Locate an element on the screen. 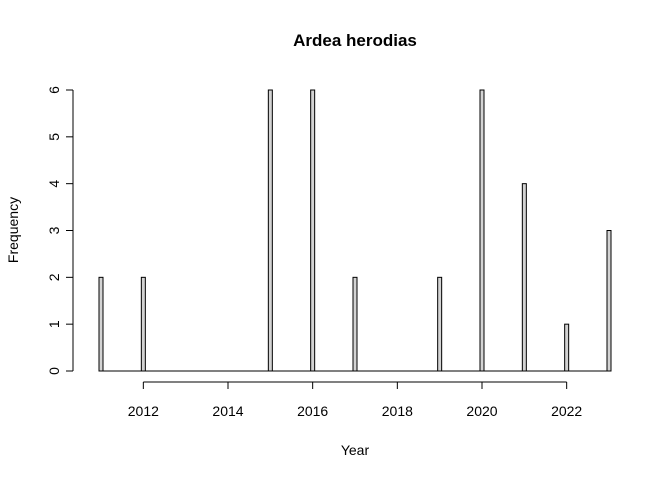  x-axis: 2012 2014 2016 2018 2020 2022 is located at coordinates (355, 400).